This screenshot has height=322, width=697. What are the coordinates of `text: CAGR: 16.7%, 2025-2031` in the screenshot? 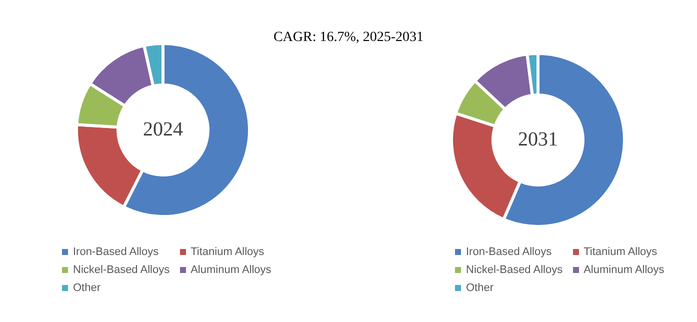 It's located at (348, 38).